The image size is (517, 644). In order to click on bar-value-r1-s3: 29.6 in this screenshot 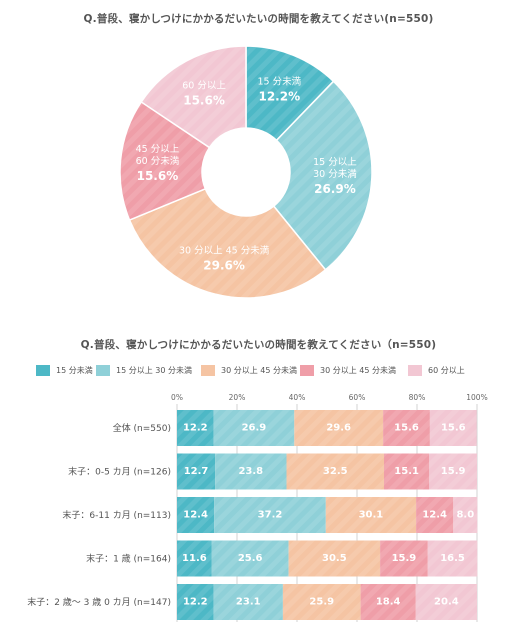, I will do `click(338, 428)`.